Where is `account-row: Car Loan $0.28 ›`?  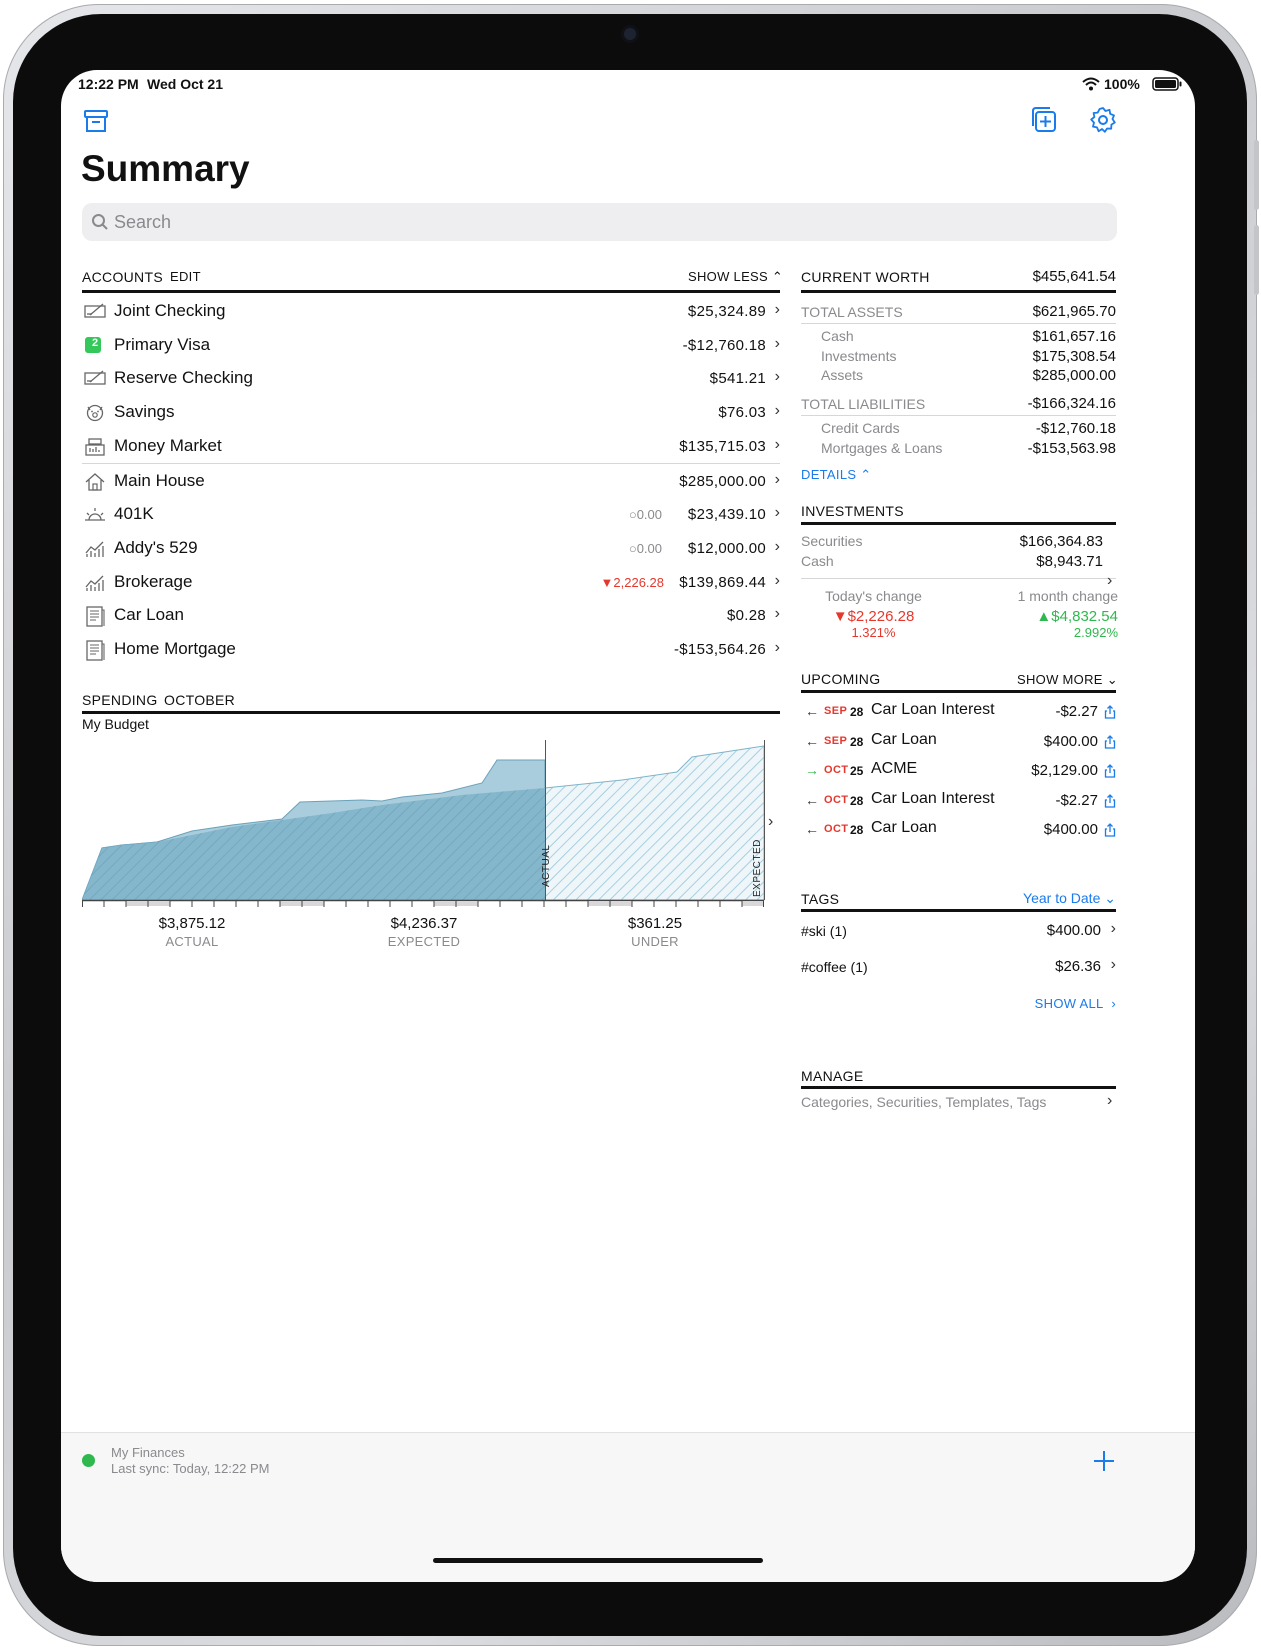
account-row: Car Loan $0.28 › is located at coordinates (431, 615).